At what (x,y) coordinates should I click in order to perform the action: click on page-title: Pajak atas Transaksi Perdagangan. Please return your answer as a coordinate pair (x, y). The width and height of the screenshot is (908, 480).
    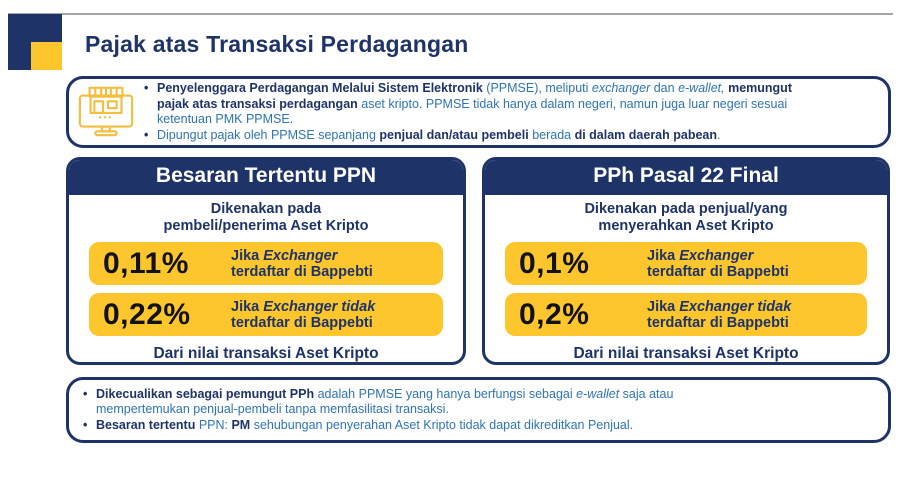
    Looking at the image, I should click on (277, 44).